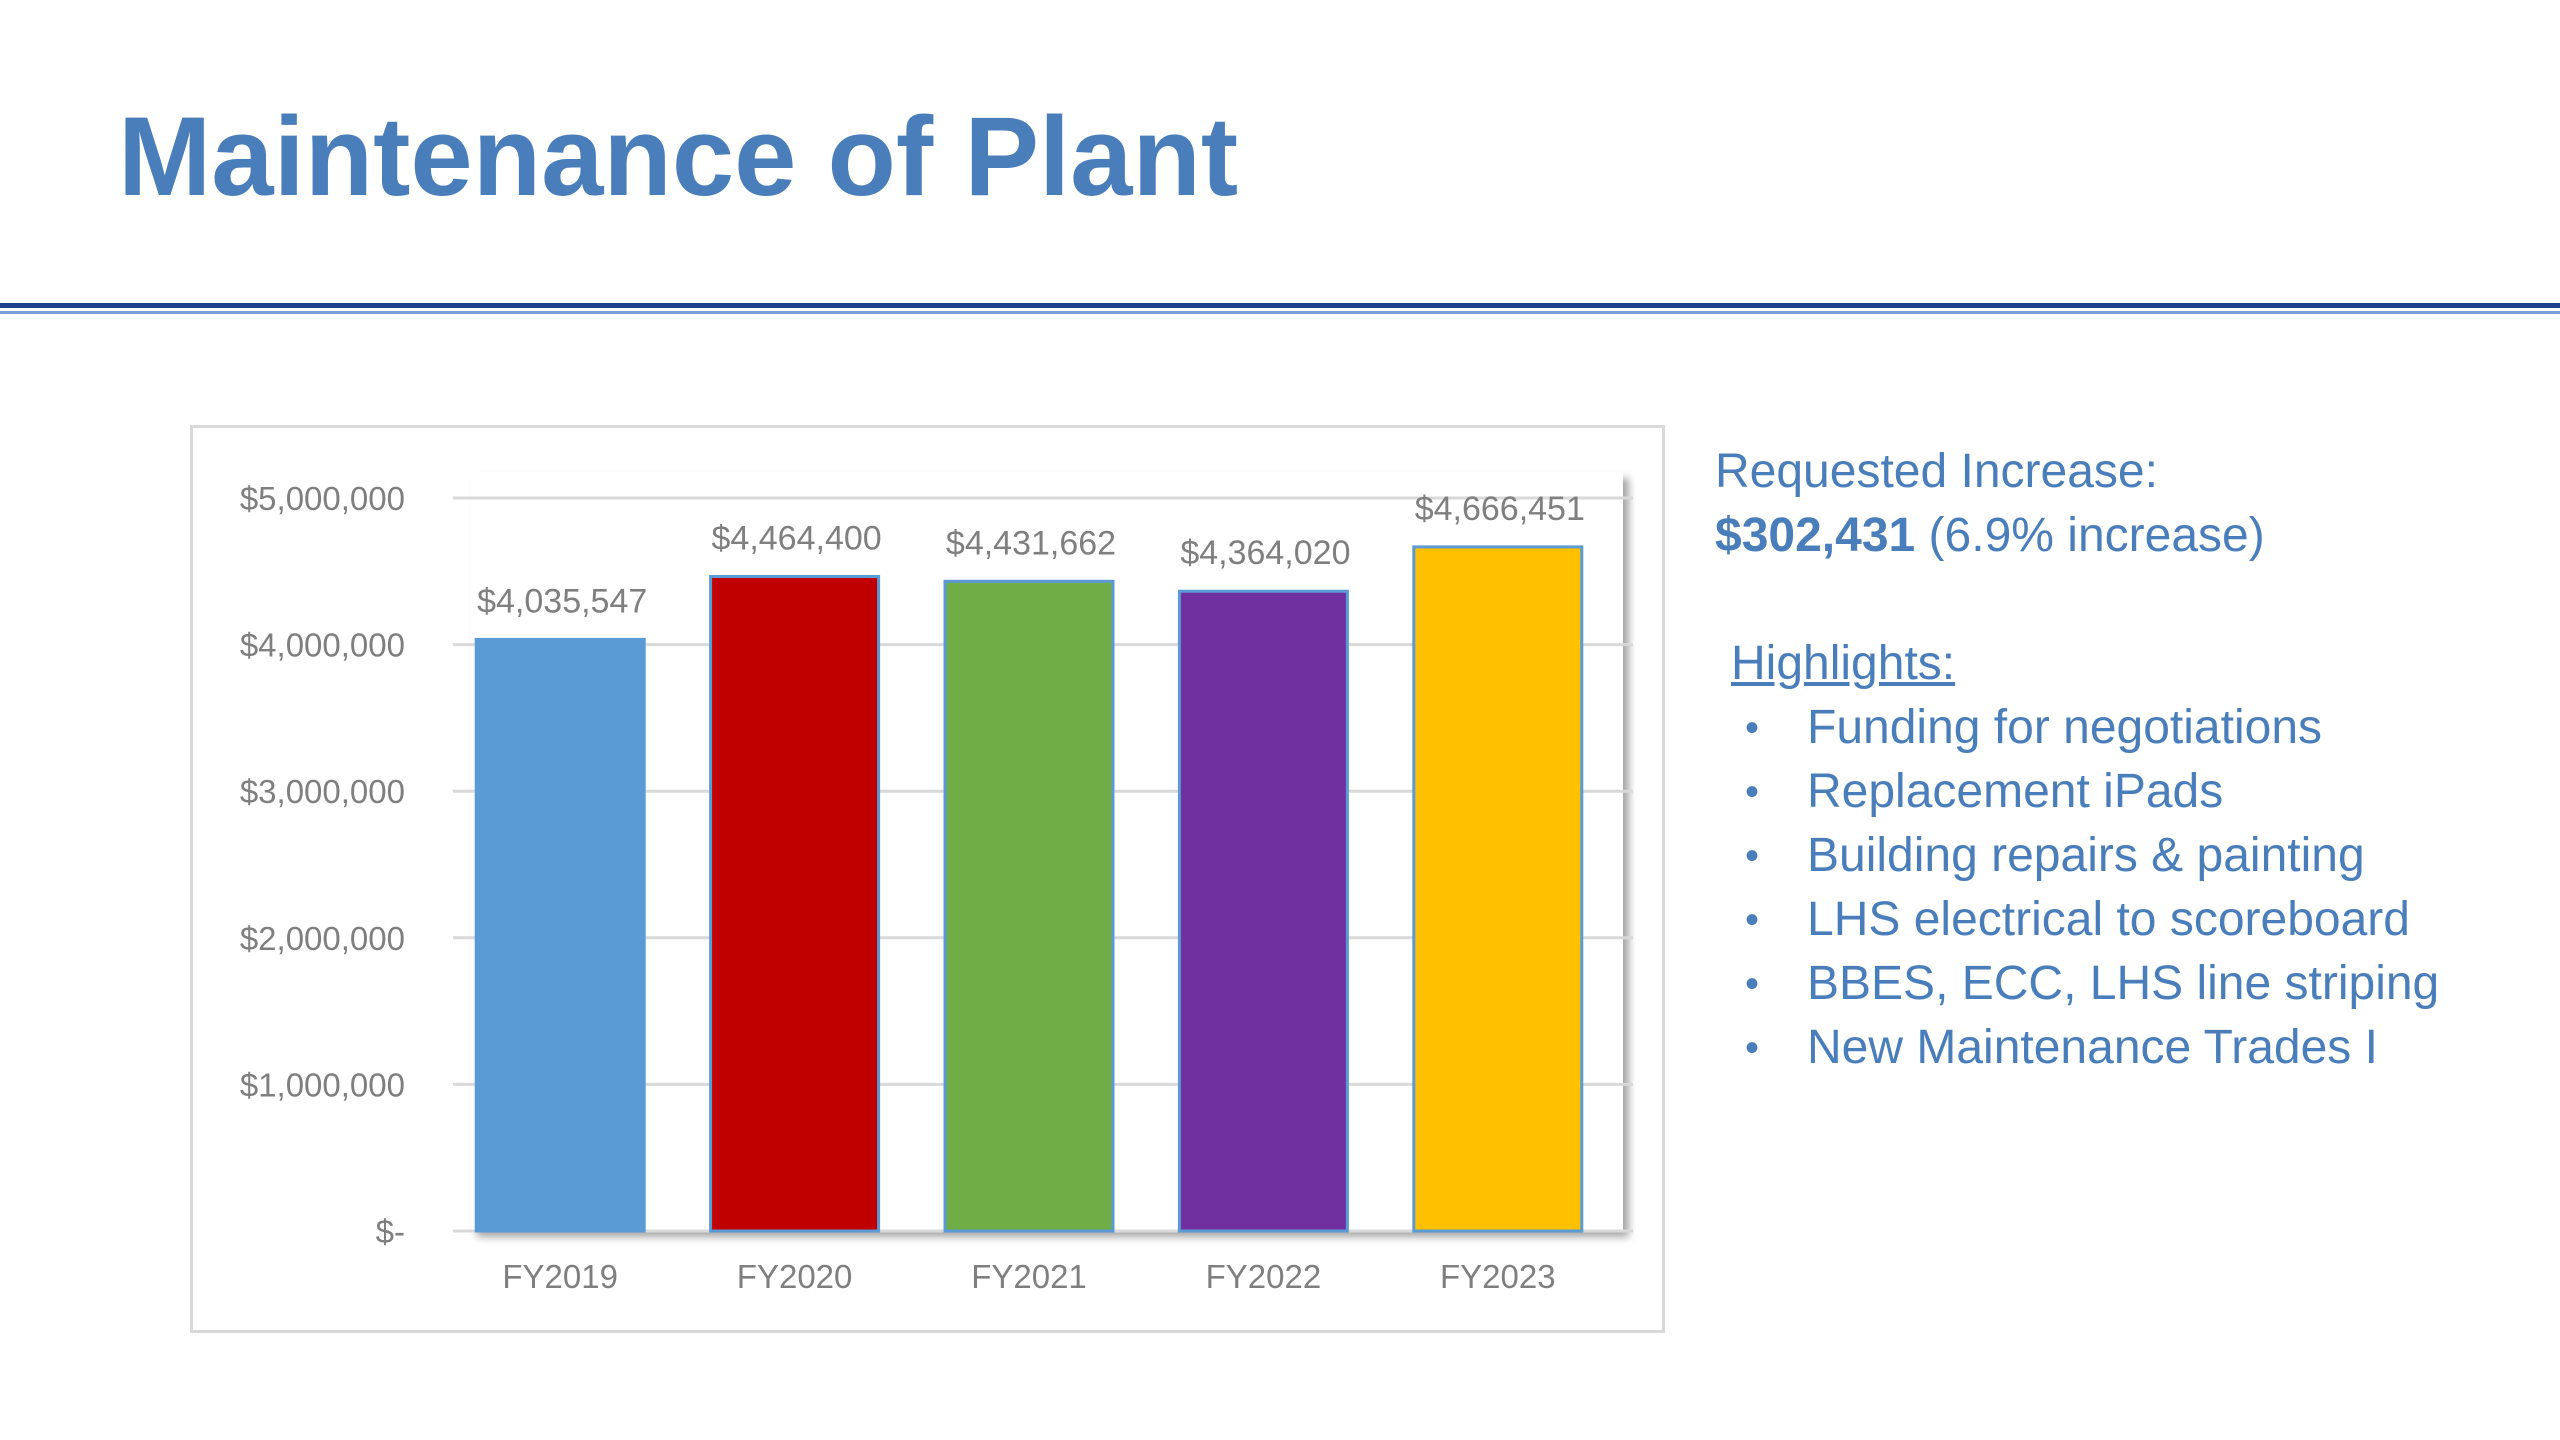 The height and width of the screenshot is (1440, 2560). What do you see at coordinates (1815, 535) in the screenshot?
I see `requested-increase-amount: $302,431` at bounding box center [1815, 535].